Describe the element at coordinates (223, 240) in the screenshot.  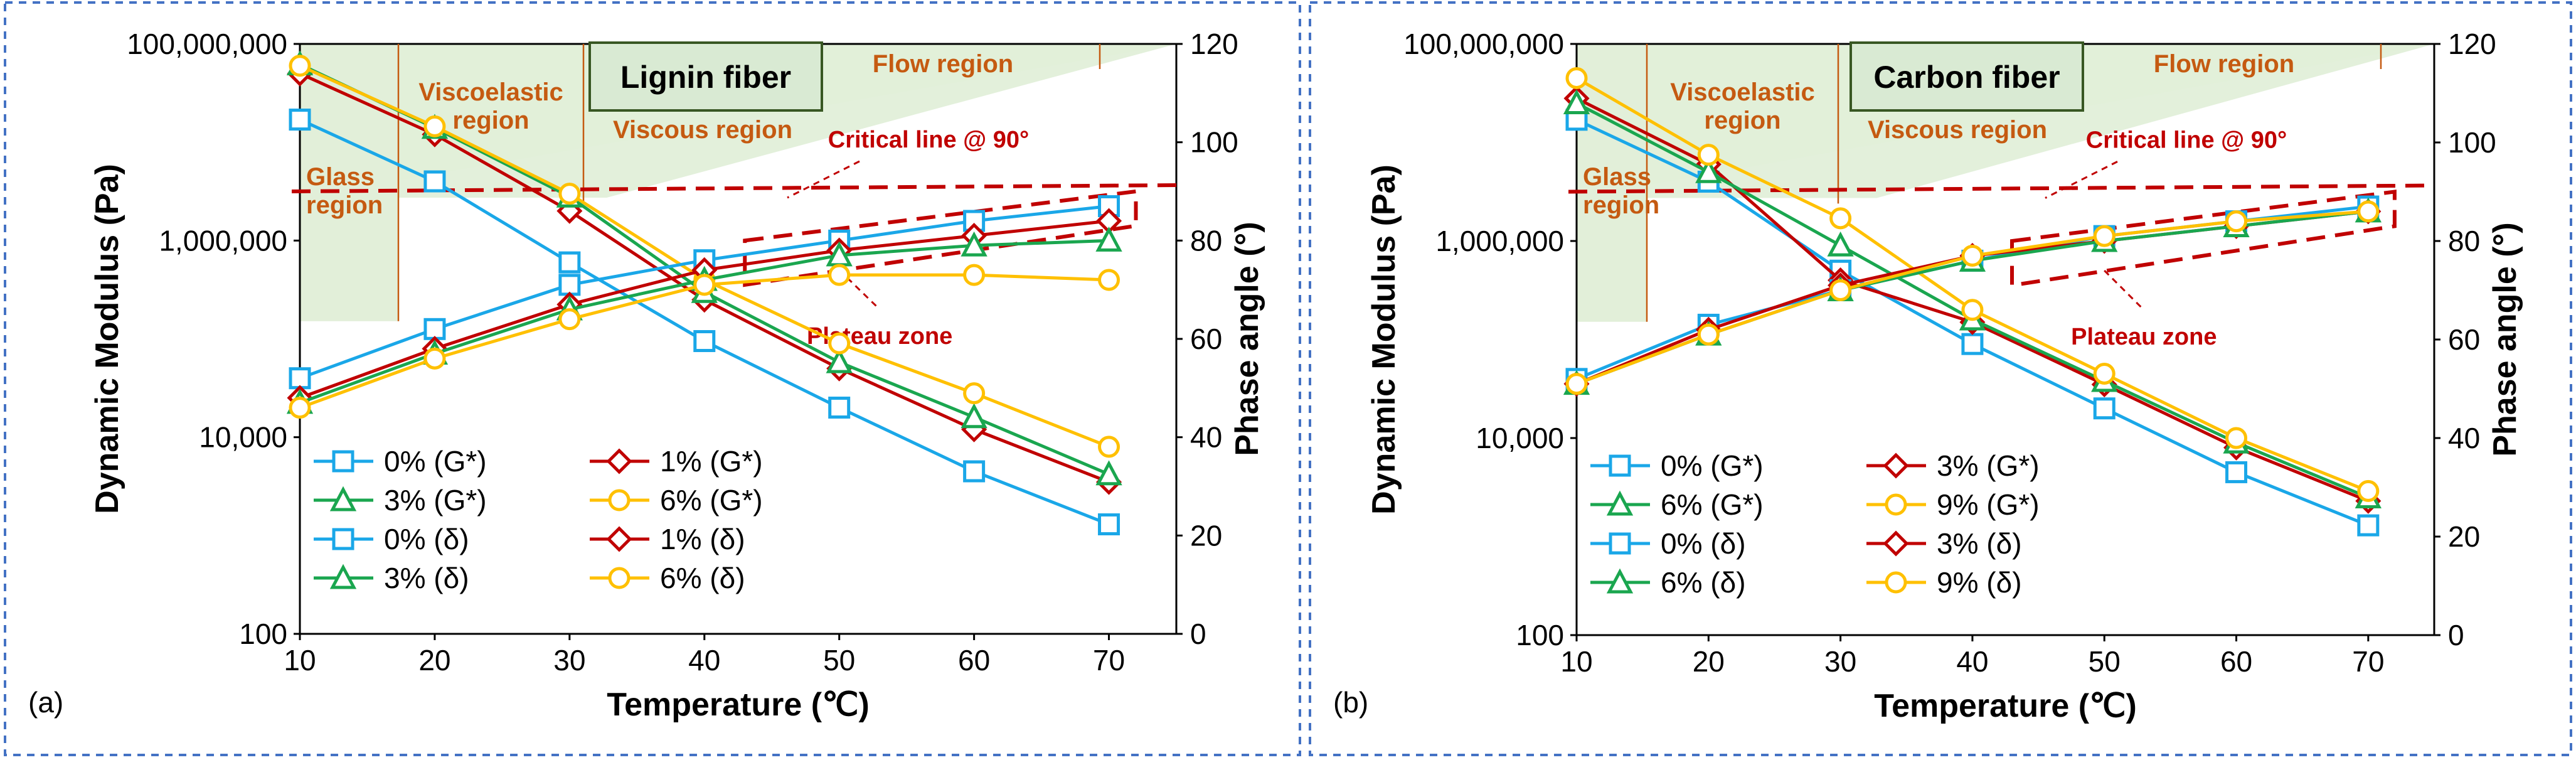
I see `y-left-tick-label: 1,000,000` at that location.